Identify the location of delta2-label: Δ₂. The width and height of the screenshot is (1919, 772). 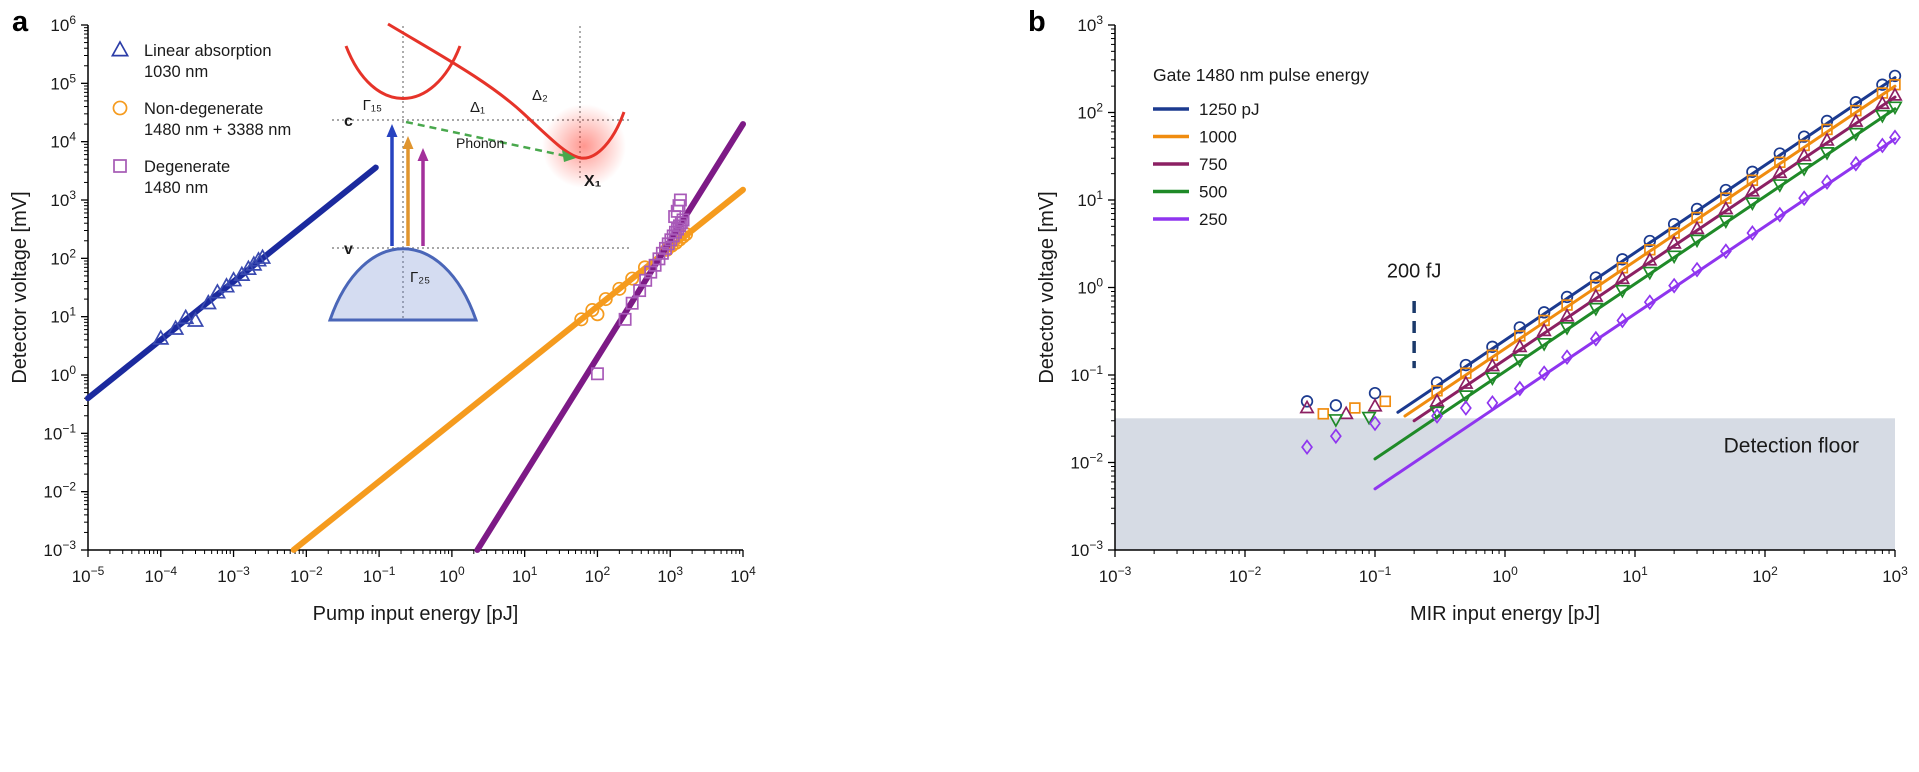
(540, 95).